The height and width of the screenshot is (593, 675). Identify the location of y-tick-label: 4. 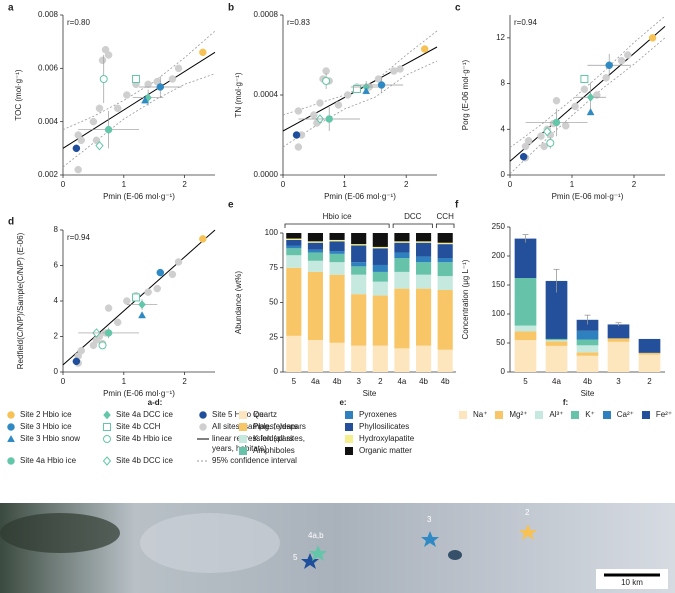
(503, 128).